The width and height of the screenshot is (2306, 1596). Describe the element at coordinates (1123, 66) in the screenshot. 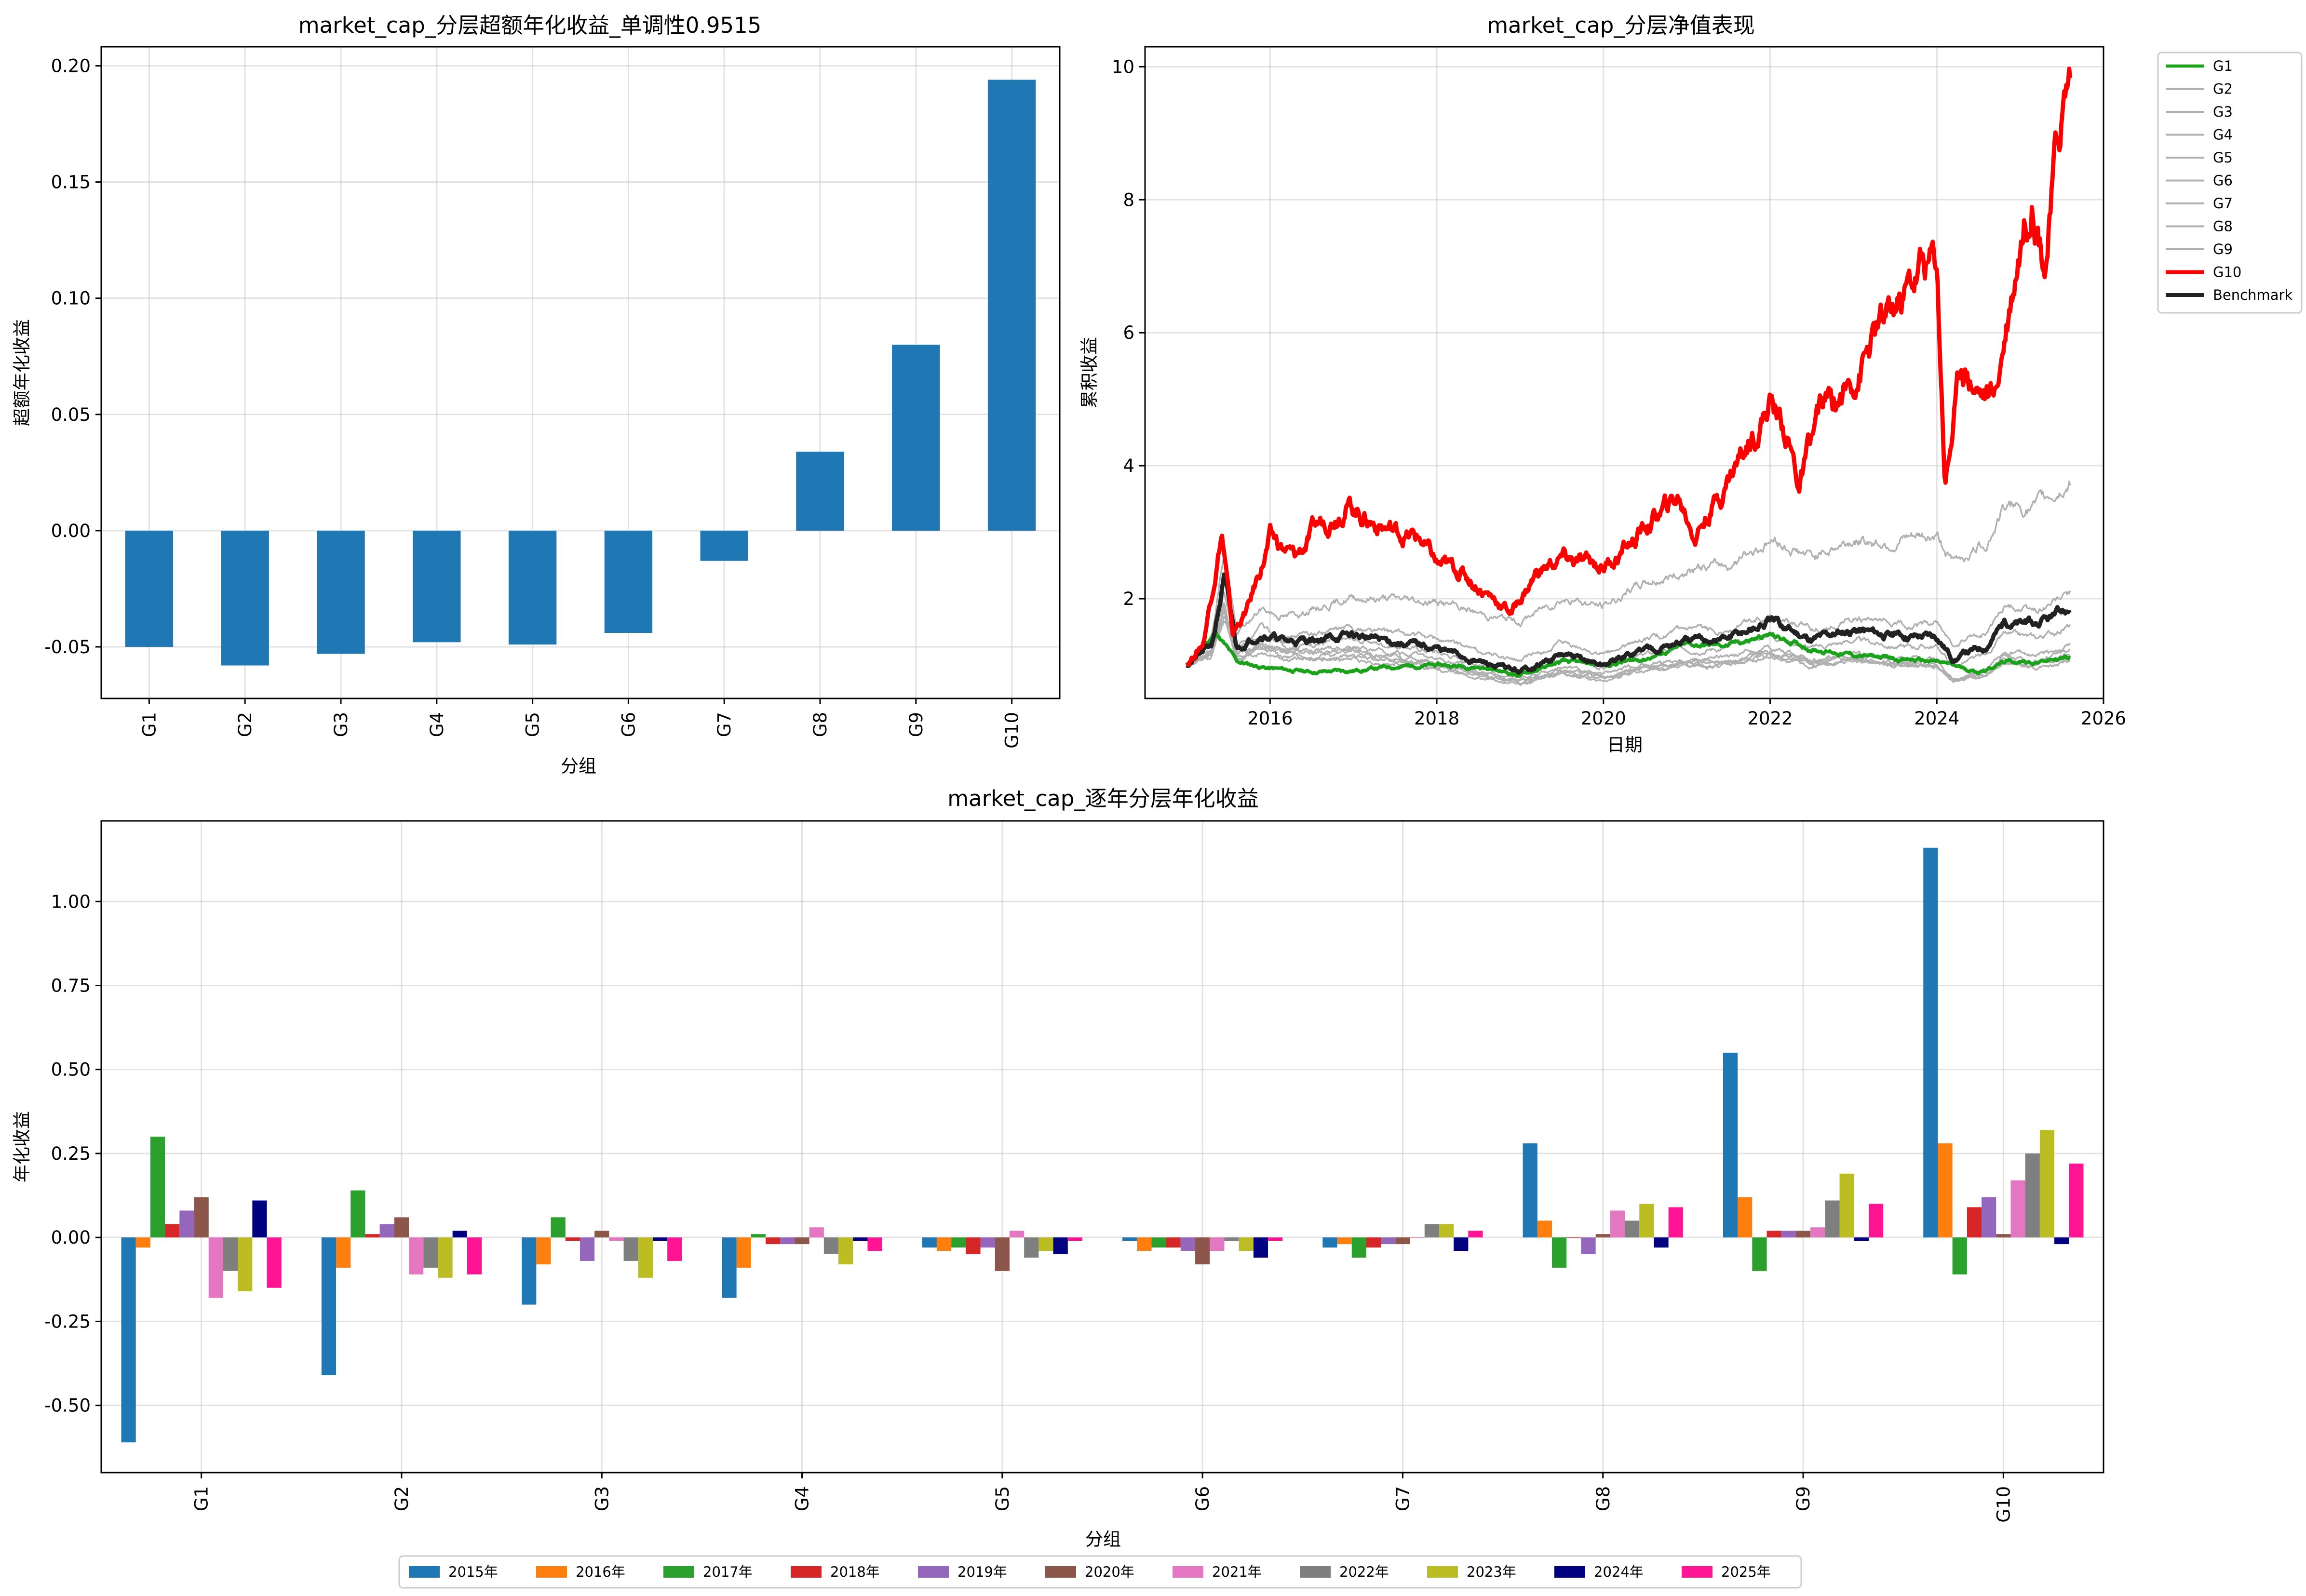

I see `chart2-y-tick-label: 10` at that location.